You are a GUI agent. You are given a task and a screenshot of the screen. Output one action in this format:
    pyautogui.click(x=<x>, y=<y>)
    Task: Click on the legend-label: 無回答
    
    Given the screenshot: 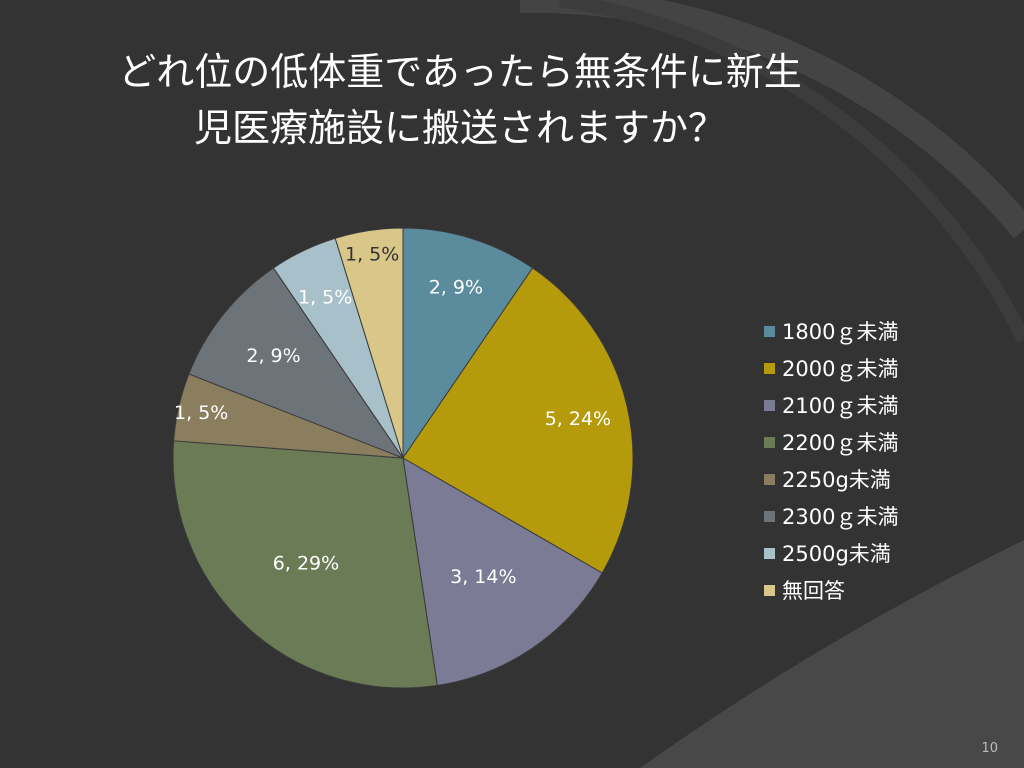 What is the action you would take?
    pyautogui.click(x=813, y=591)
    